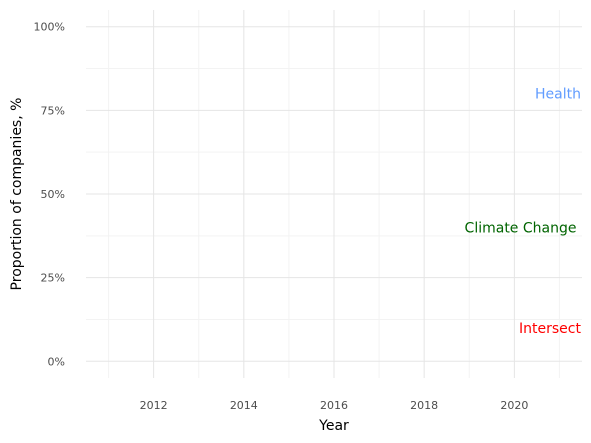 The image size is (591, 443). What do you see at coordinates (550, 329) in the screenshot?
I see `series-label: Intersect` at bounding box center [550, 329].